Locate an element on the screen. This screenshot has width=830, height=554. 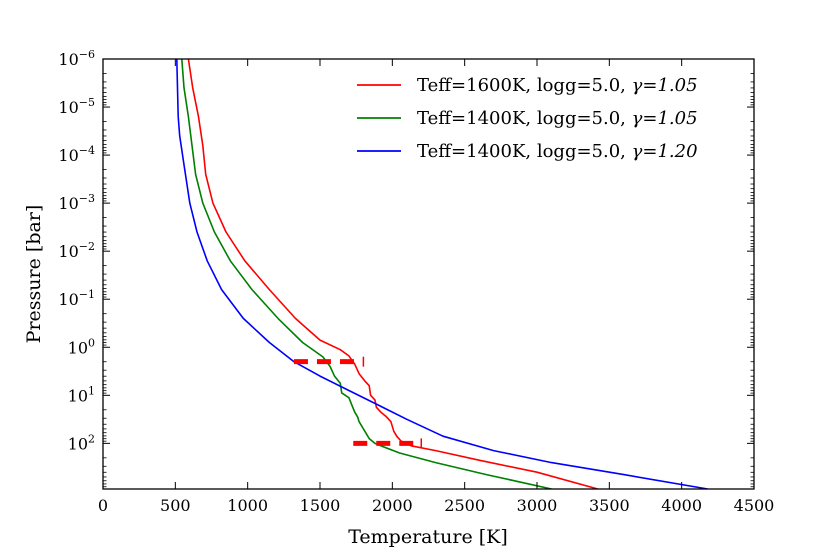
y-tick-label: 10⁰ is located at coordinates (81, 346).